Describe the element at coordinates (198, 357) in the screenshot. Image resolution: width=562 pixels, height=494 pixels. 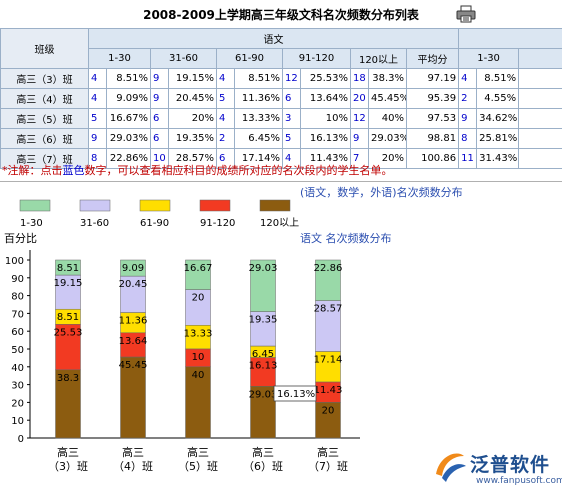
I see `bar-value-label: 10` at that location.